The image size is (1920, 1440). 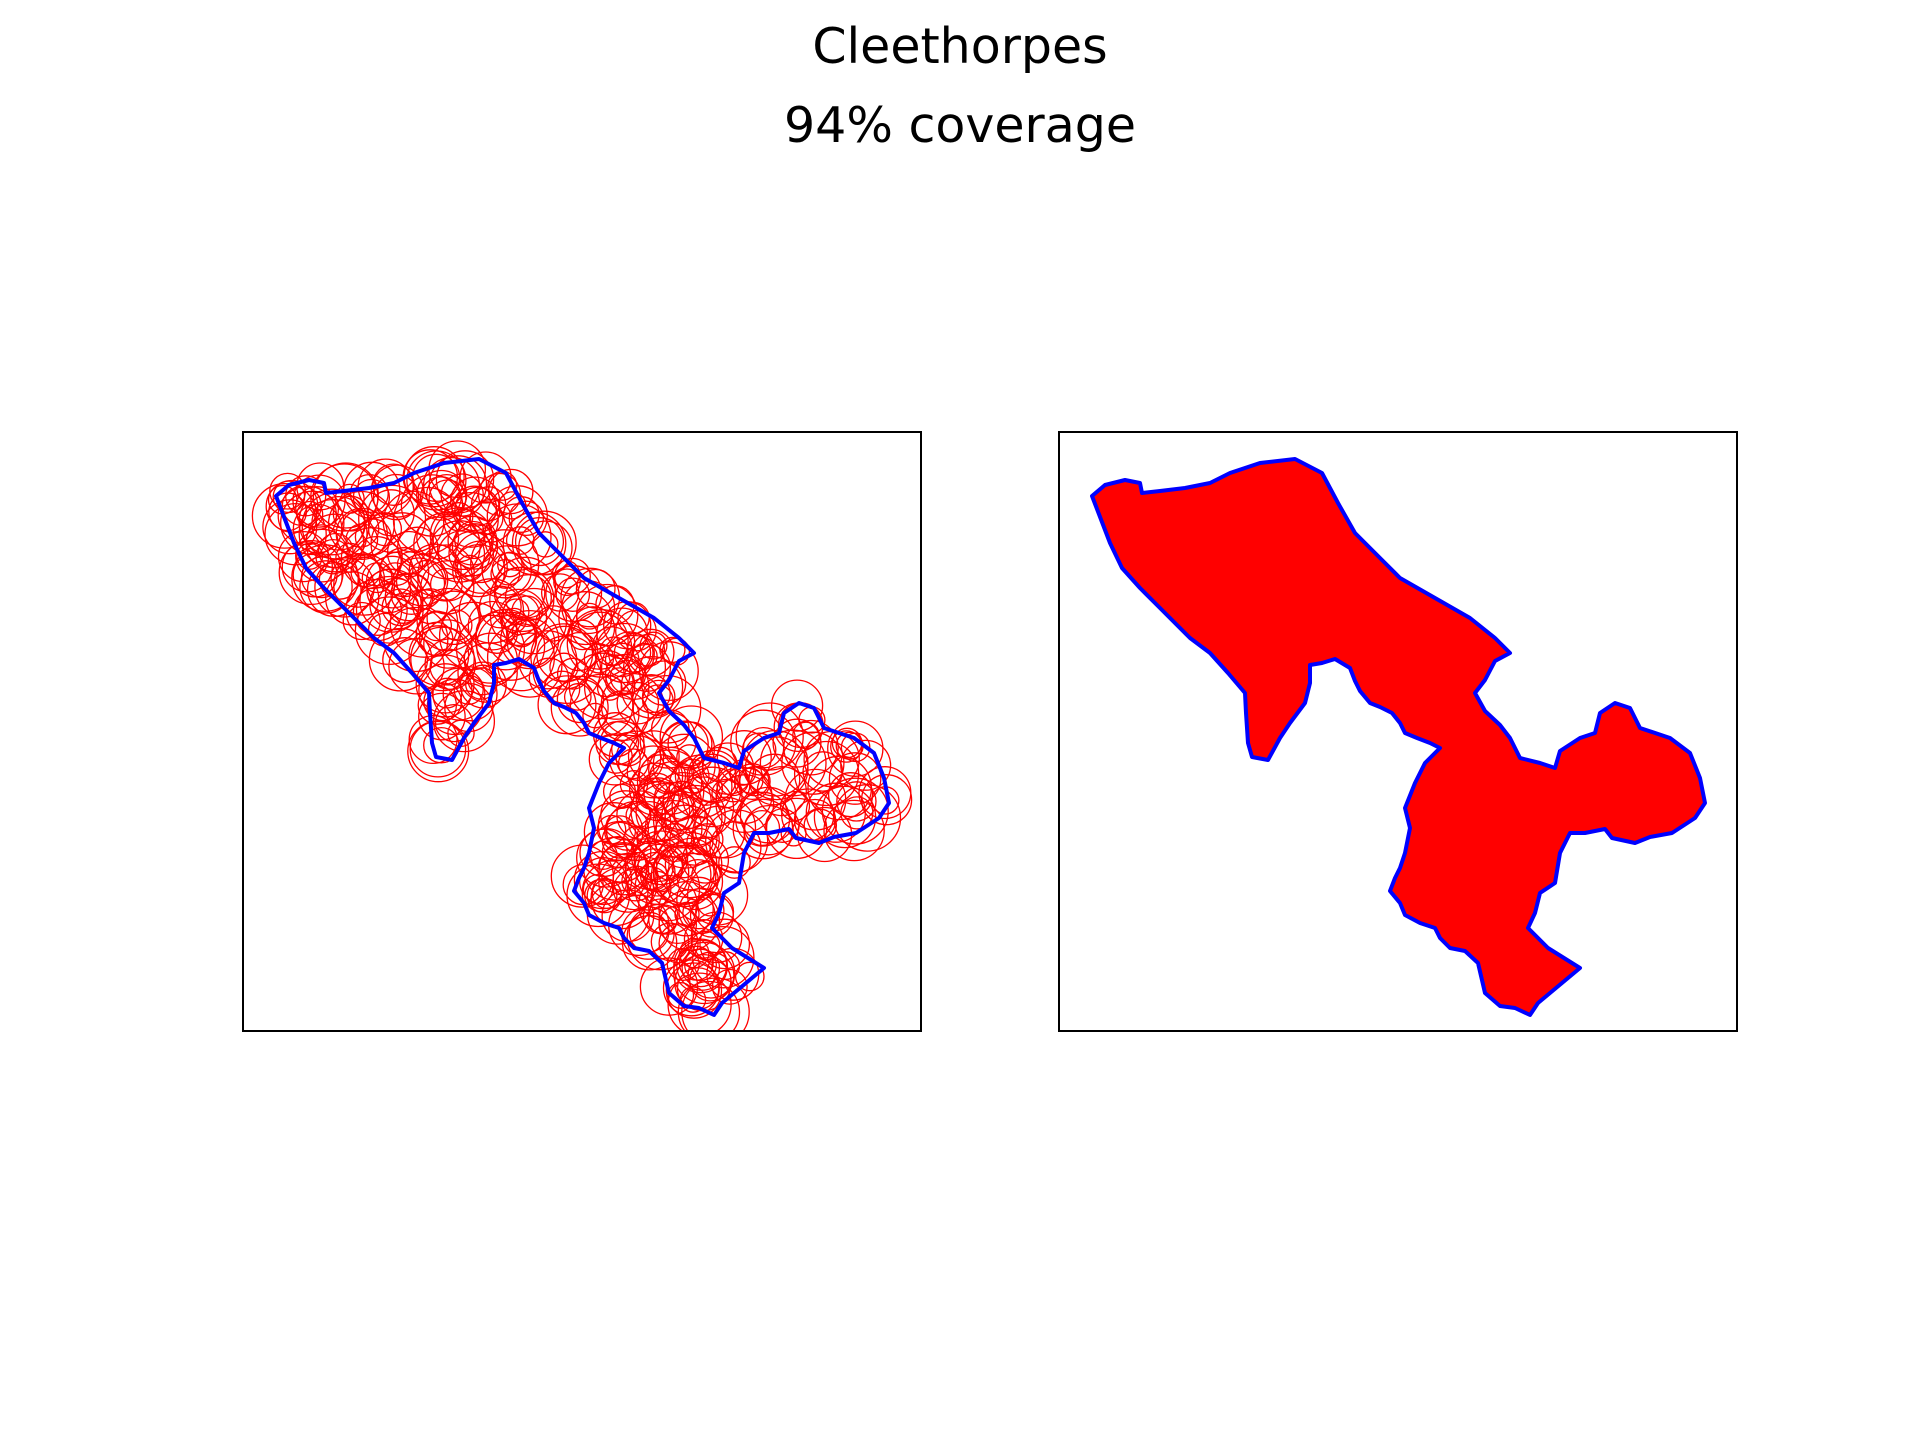 What do you see at coordinates (1398, 737) in the screenshot?
I see `region-boundary` at bounding box center [1398, 737].